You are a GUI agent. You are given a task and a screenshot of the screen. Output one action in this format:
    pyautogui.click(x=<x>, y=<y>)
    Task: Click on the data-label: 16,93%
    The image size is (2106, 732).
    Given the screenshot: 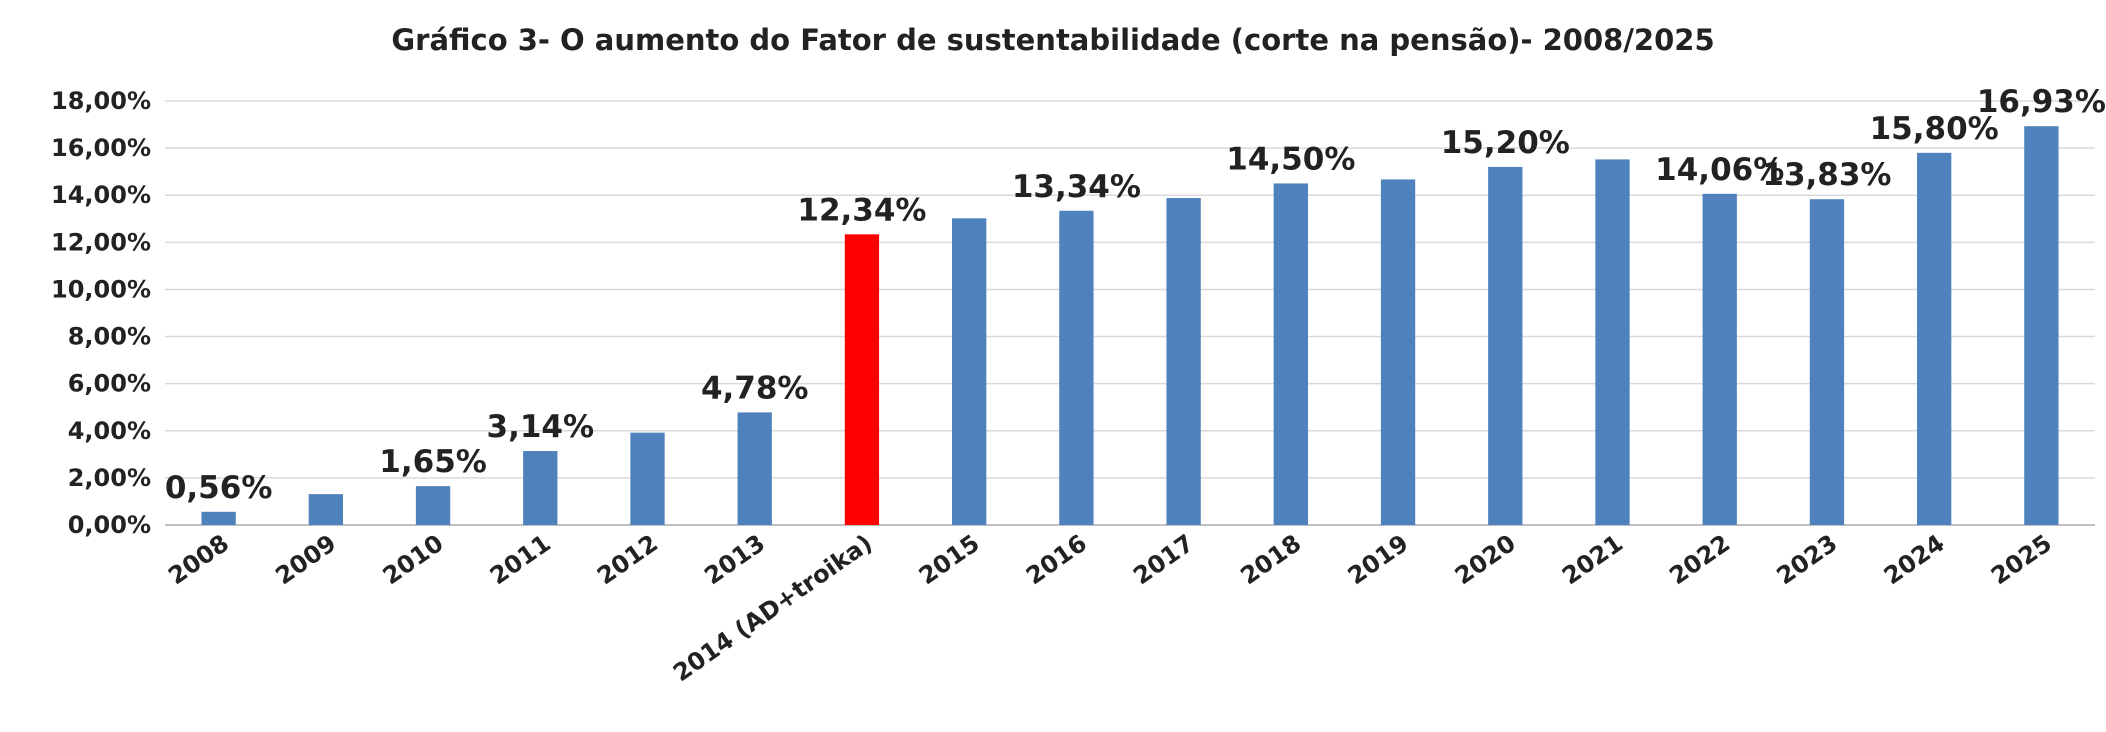 What is the action you would take?
    pyautogui.click(x=2041, y=102)
    